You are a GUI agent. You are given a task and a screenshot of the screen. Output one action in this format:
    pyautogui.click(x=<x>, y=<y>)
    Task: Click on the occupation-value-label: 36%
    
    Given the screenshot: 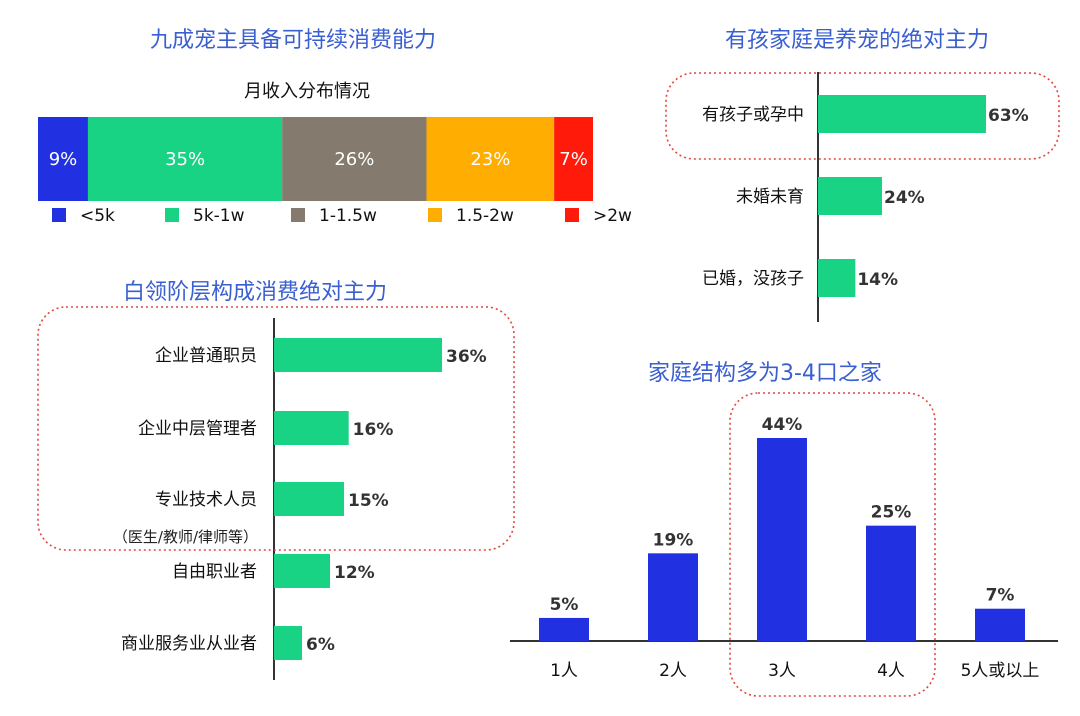 What is the action you would take?
    pyautogui.click(x=466, y=357)
    